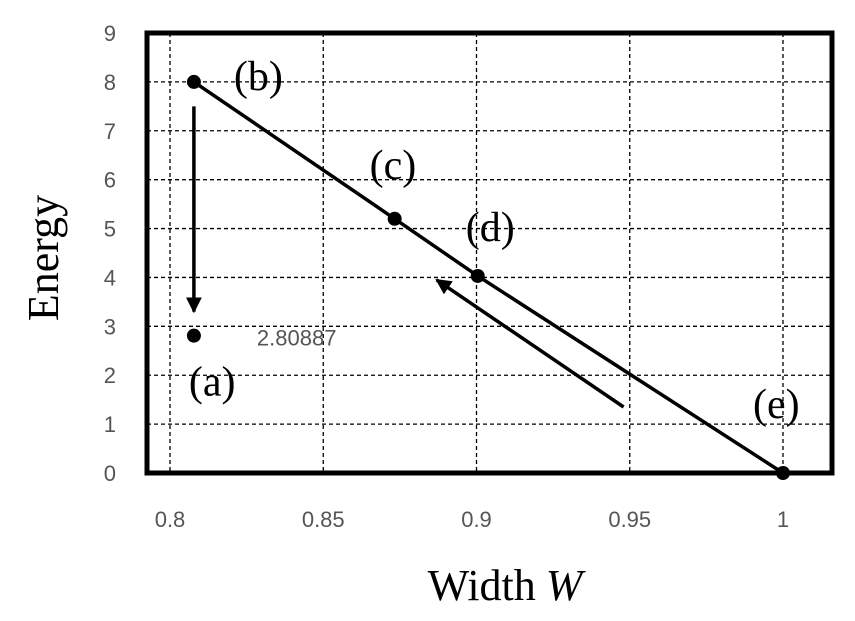 This screenshot has height=621, width=855. What do you see at coordinates (43, 258) in the screenshot?
I see `y-axis-label: Energy` at bounding box center [43, 258].